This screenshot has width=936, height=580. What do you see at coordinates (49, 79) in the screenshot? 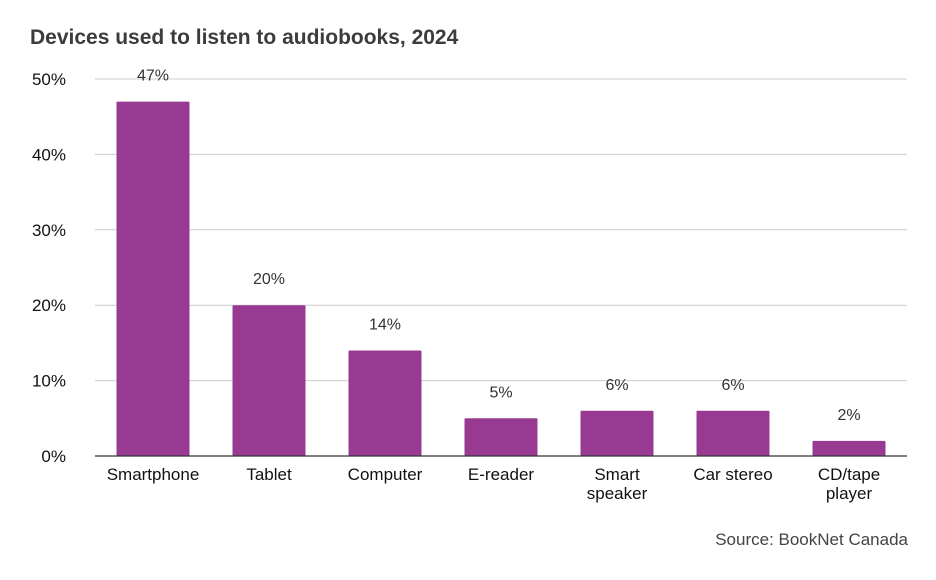
I see `y-tick-label: 50%` at bounding box center [49, 79].